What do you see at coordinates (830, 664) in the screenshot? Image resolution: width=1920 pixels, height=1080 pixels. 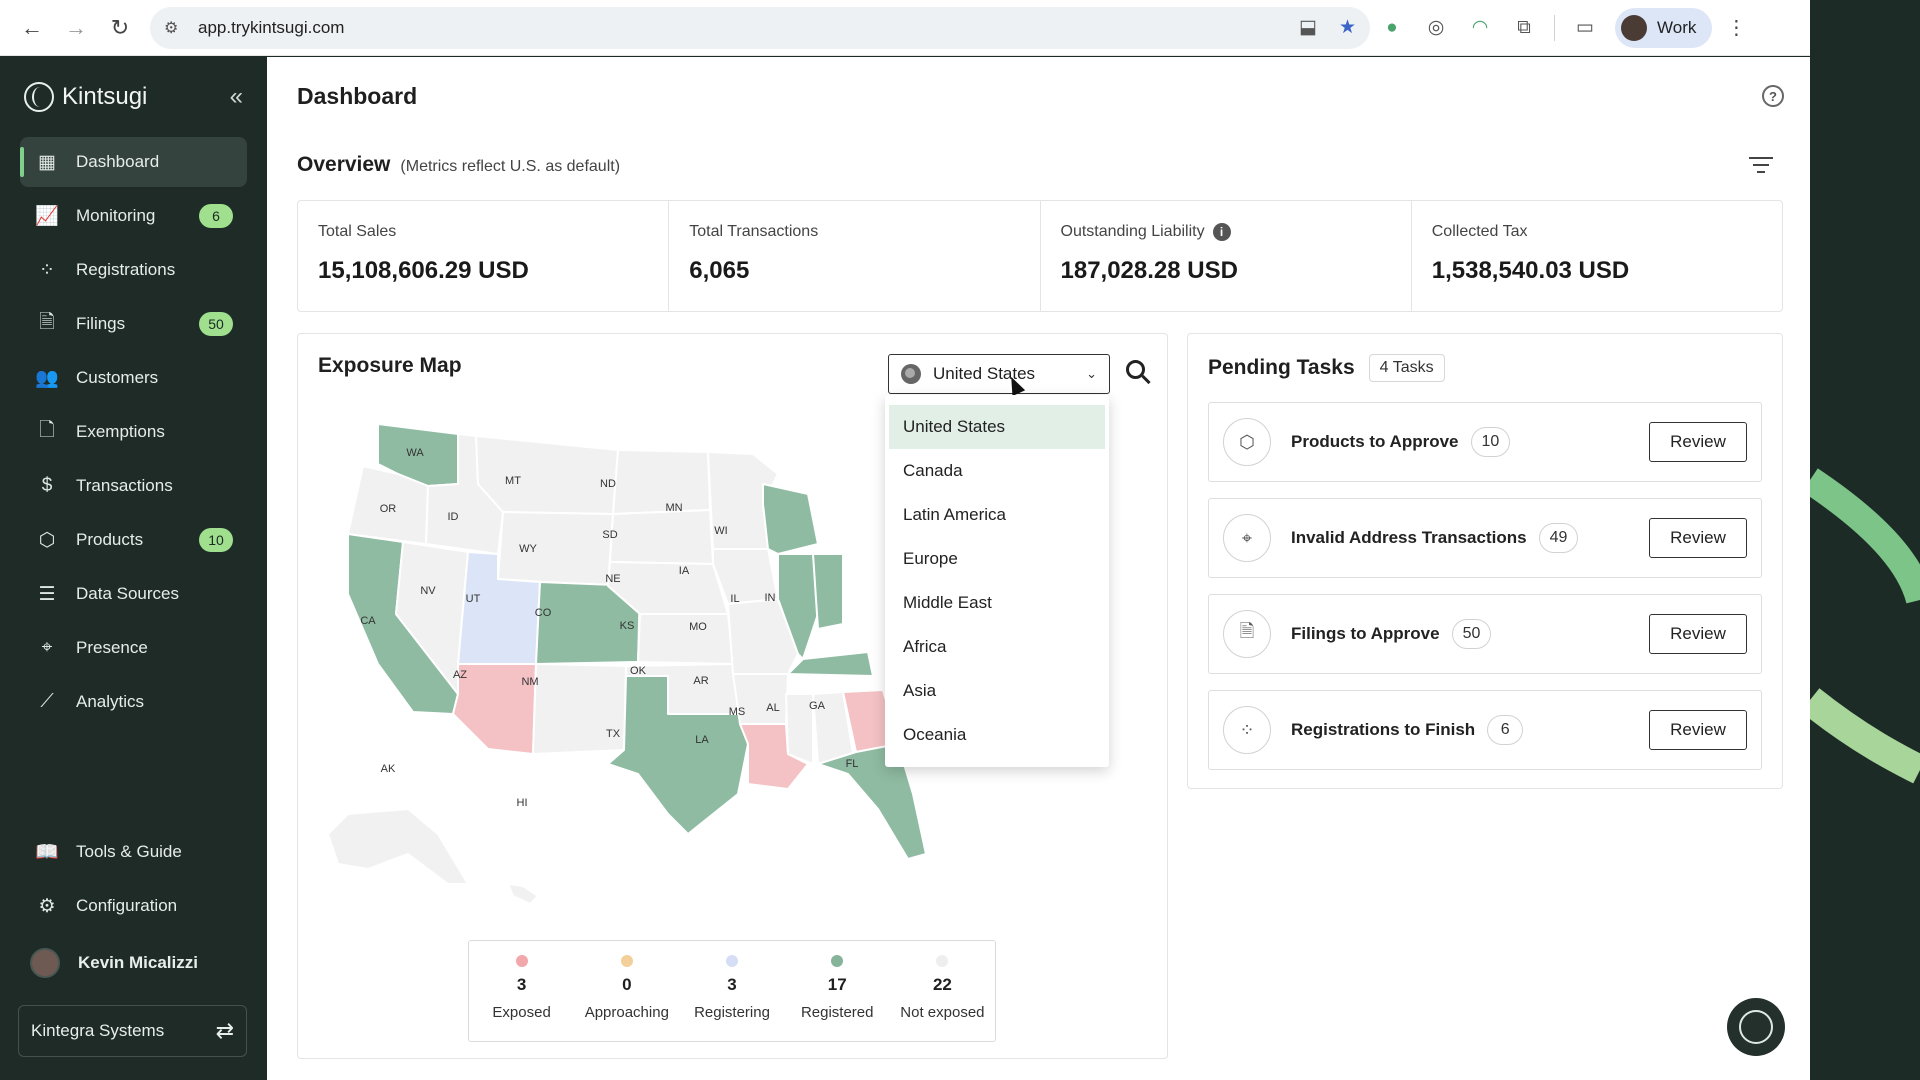 I see `state-ky` at bounding box center [830, 664].